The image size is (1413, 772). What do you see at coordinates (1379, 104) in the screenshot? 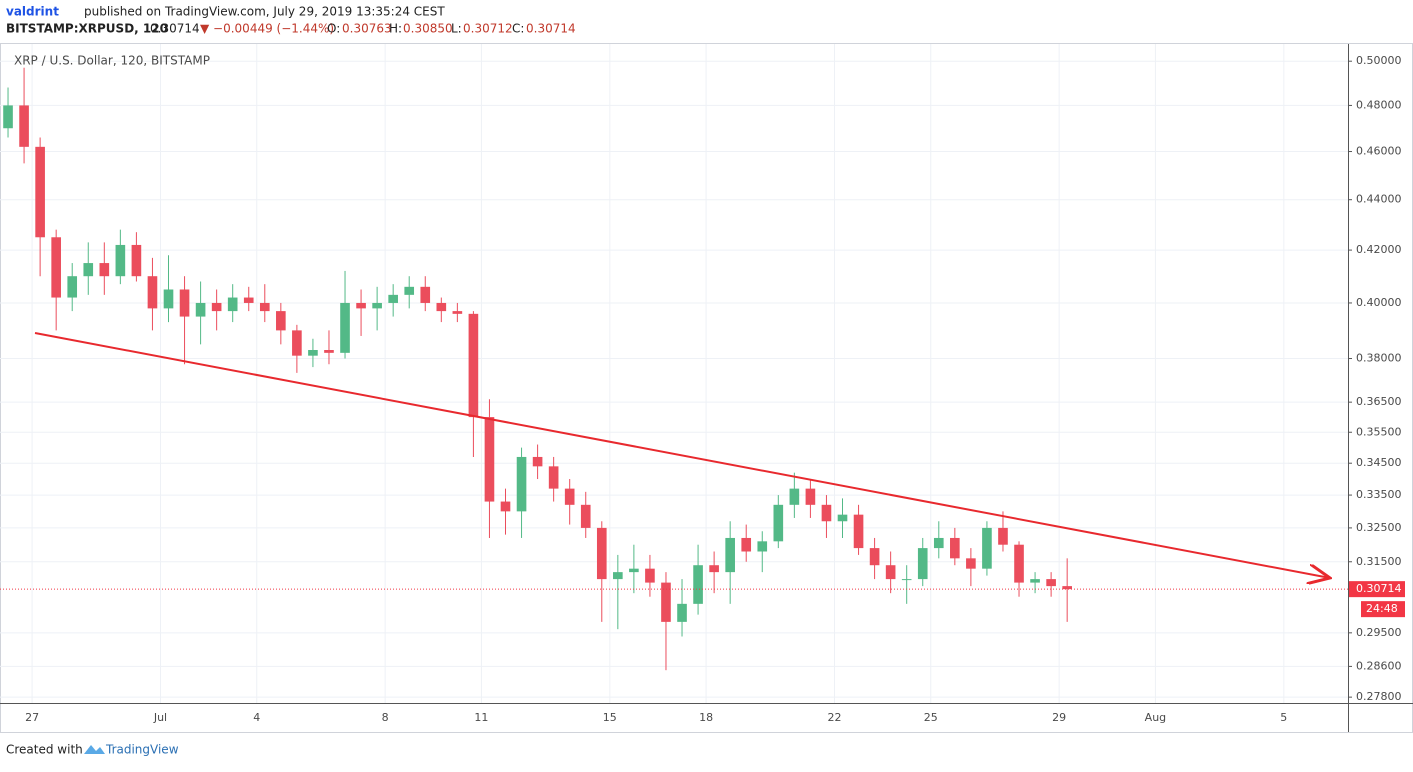
I see `y-tick-label: 0.48000` at bounding box center [1379, 104].